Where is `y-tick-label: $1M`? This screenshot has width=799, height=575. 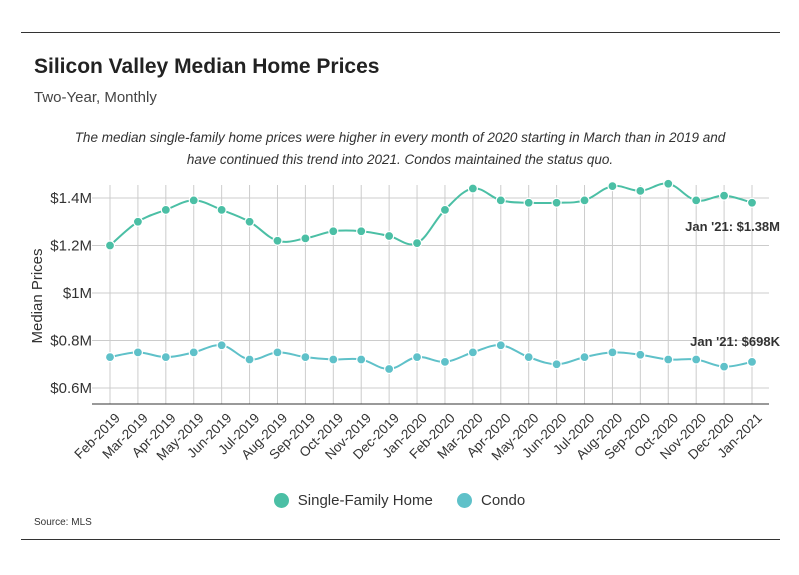
y-tick-label: $1M is located at coordinates (77, 293).